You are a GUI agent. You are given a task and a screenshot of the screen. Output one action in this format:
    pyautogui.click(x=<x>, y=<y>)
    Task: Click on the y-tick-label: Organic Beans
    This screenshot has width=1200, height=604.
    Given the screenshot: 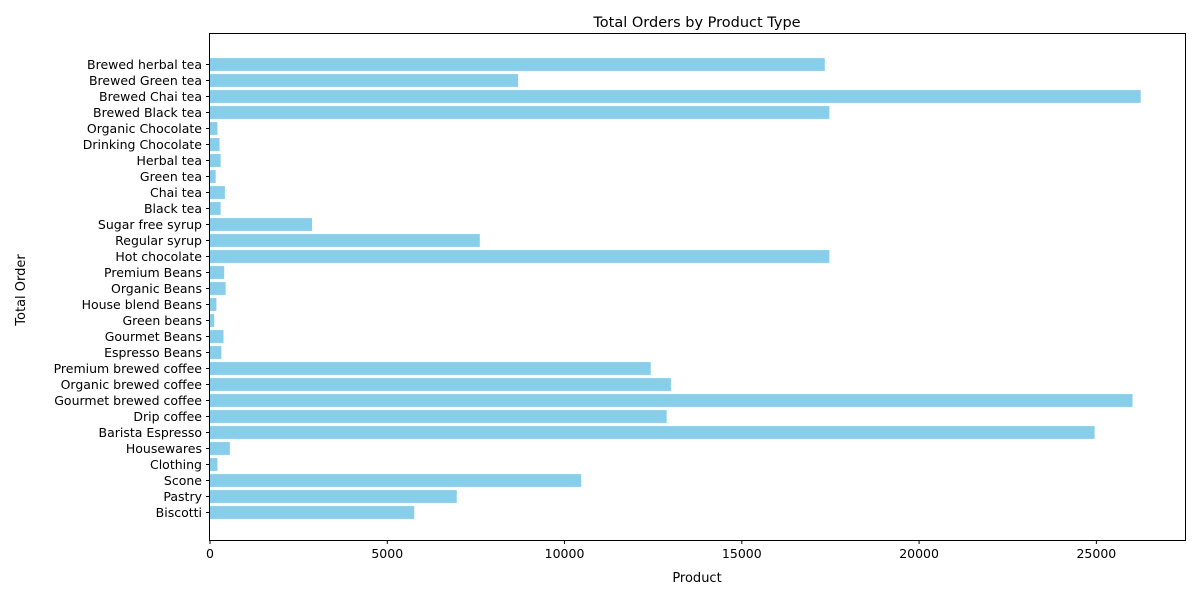 What is the action you would take?
    pyautogui.click(x=156, y=288)
    